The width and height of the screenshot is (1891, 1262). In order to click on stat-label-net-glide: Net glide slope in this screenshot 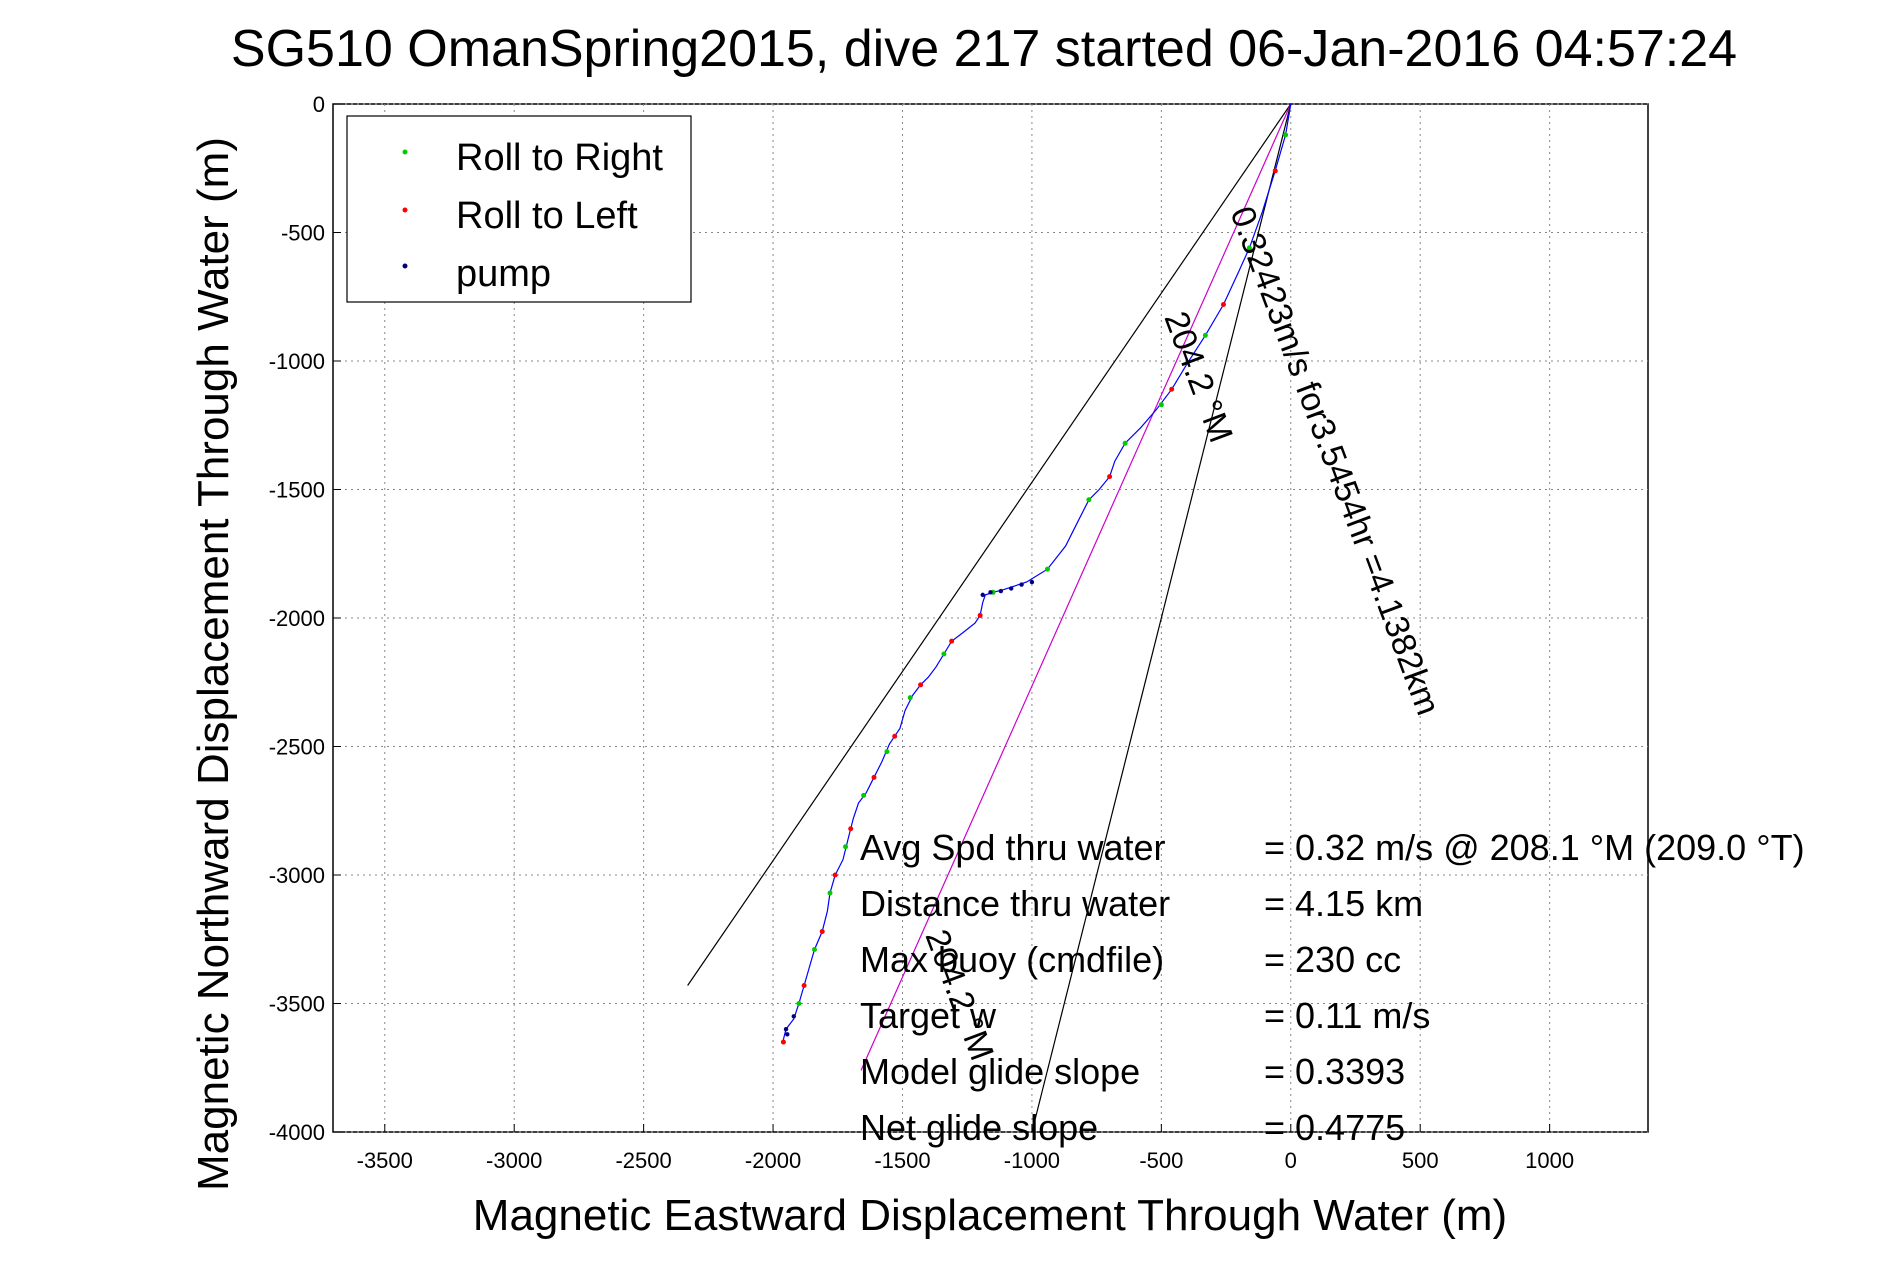, I will do `click(979, 1127)`.